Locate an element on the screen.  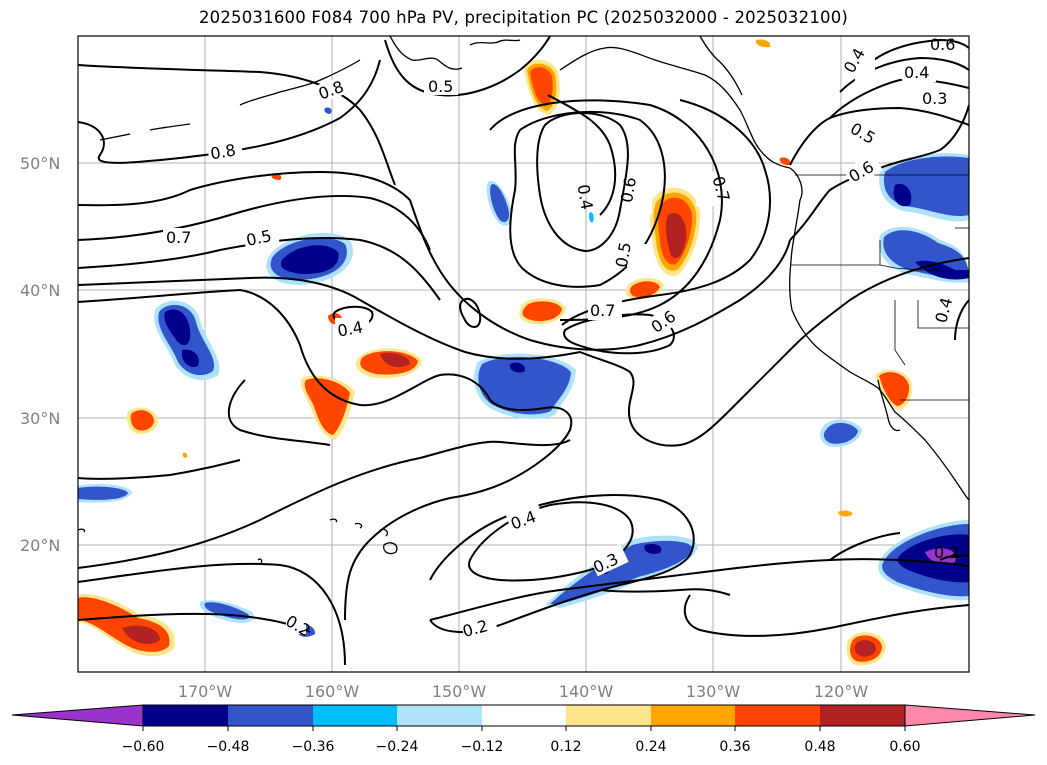
lon-label-160w: 160°W is located at coordinates (332, 691).